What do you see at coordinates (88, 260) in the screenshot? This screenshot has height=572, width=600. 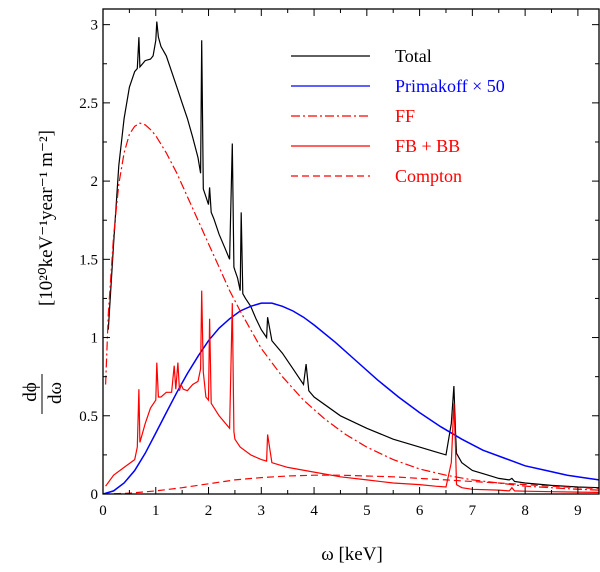 I see `y-tick-label-3: 1.5` at bounding box center [88, 260].